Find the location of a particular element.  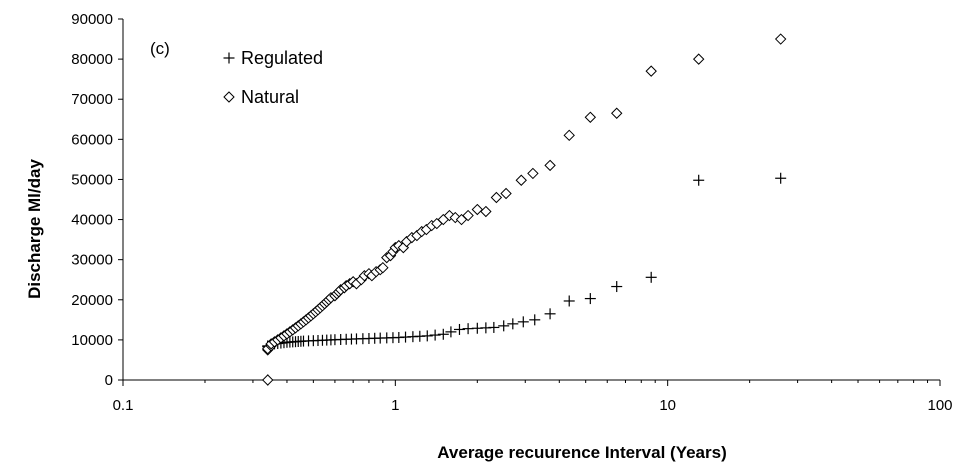

x-tick-label: 1 is located at coordinates (395, 405).